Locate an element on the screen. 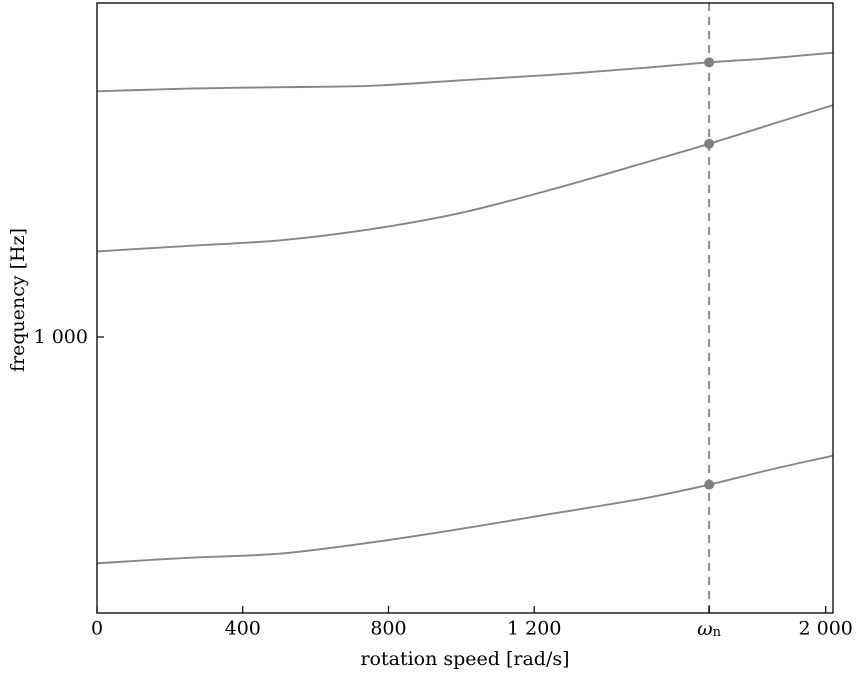 The height and width of the screenshot is (679, 857). x-tick-label: ωn is located at coordinates (709, 629).